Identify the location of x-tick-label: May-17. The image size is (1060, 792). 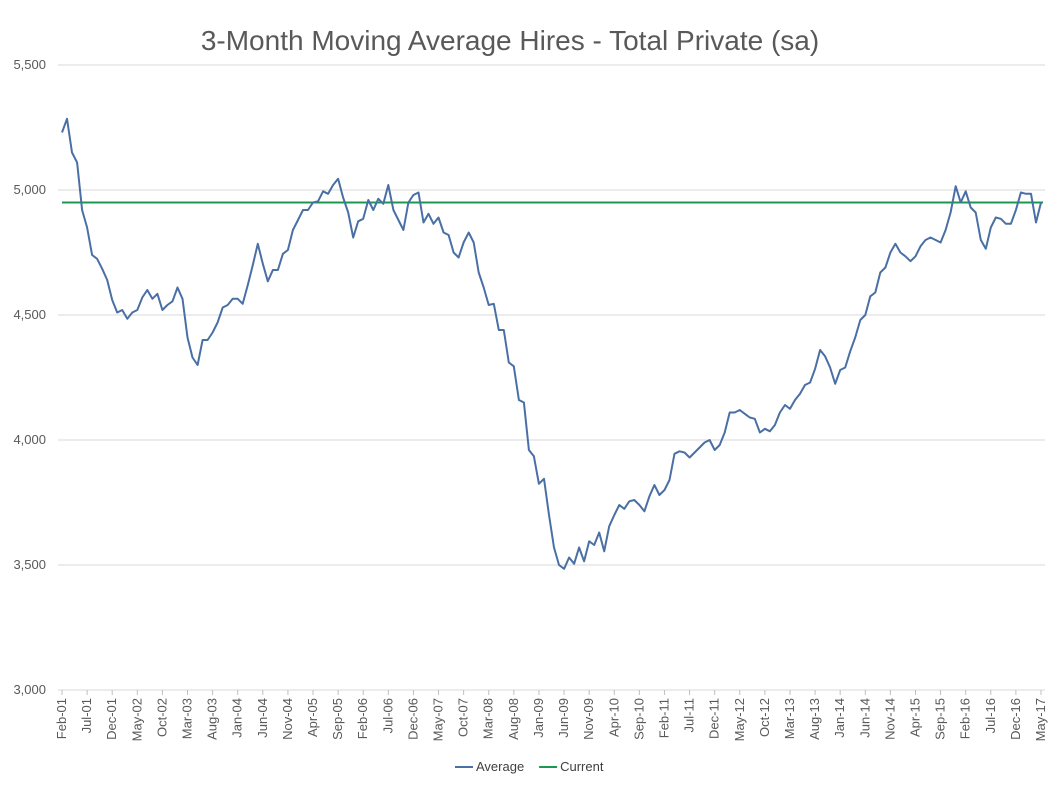
(1040, 719).